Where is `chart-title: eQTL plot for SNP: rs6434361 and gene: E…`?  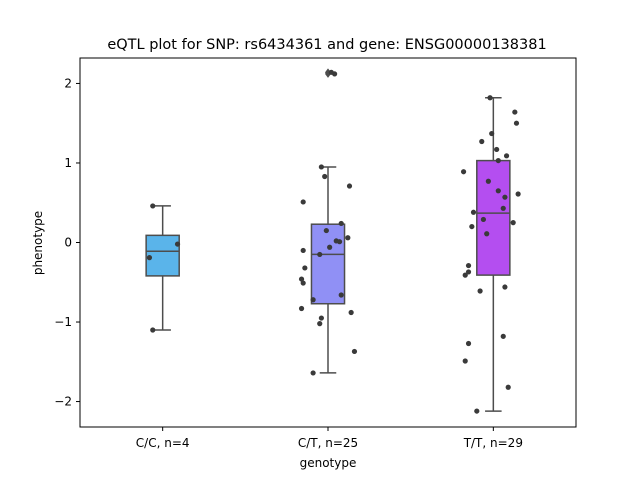
chart-title: eQTL plot for SNP: rs6434361 and gene: E… is located at coordinates (326, 45).